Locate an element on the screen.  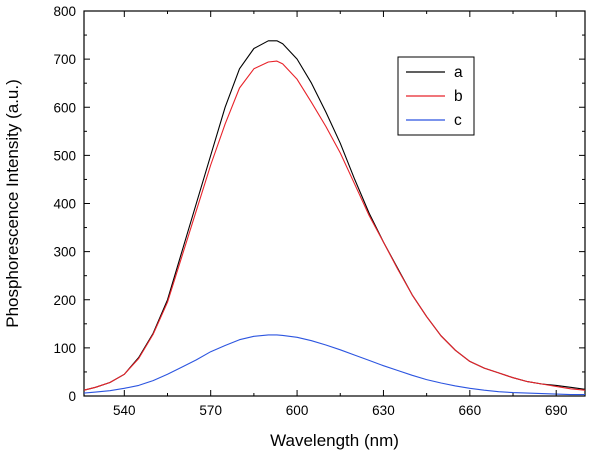
x-tick-label: 630 is located at coordinates (383, 410).